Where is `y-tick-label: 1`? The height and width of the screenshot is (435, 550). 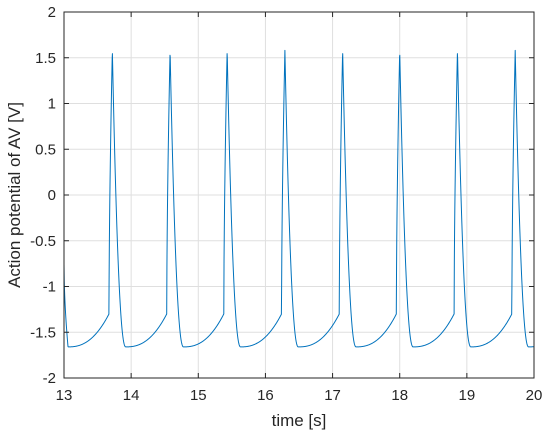
y-tick-label: 1 is located at coordinates (52, 104).